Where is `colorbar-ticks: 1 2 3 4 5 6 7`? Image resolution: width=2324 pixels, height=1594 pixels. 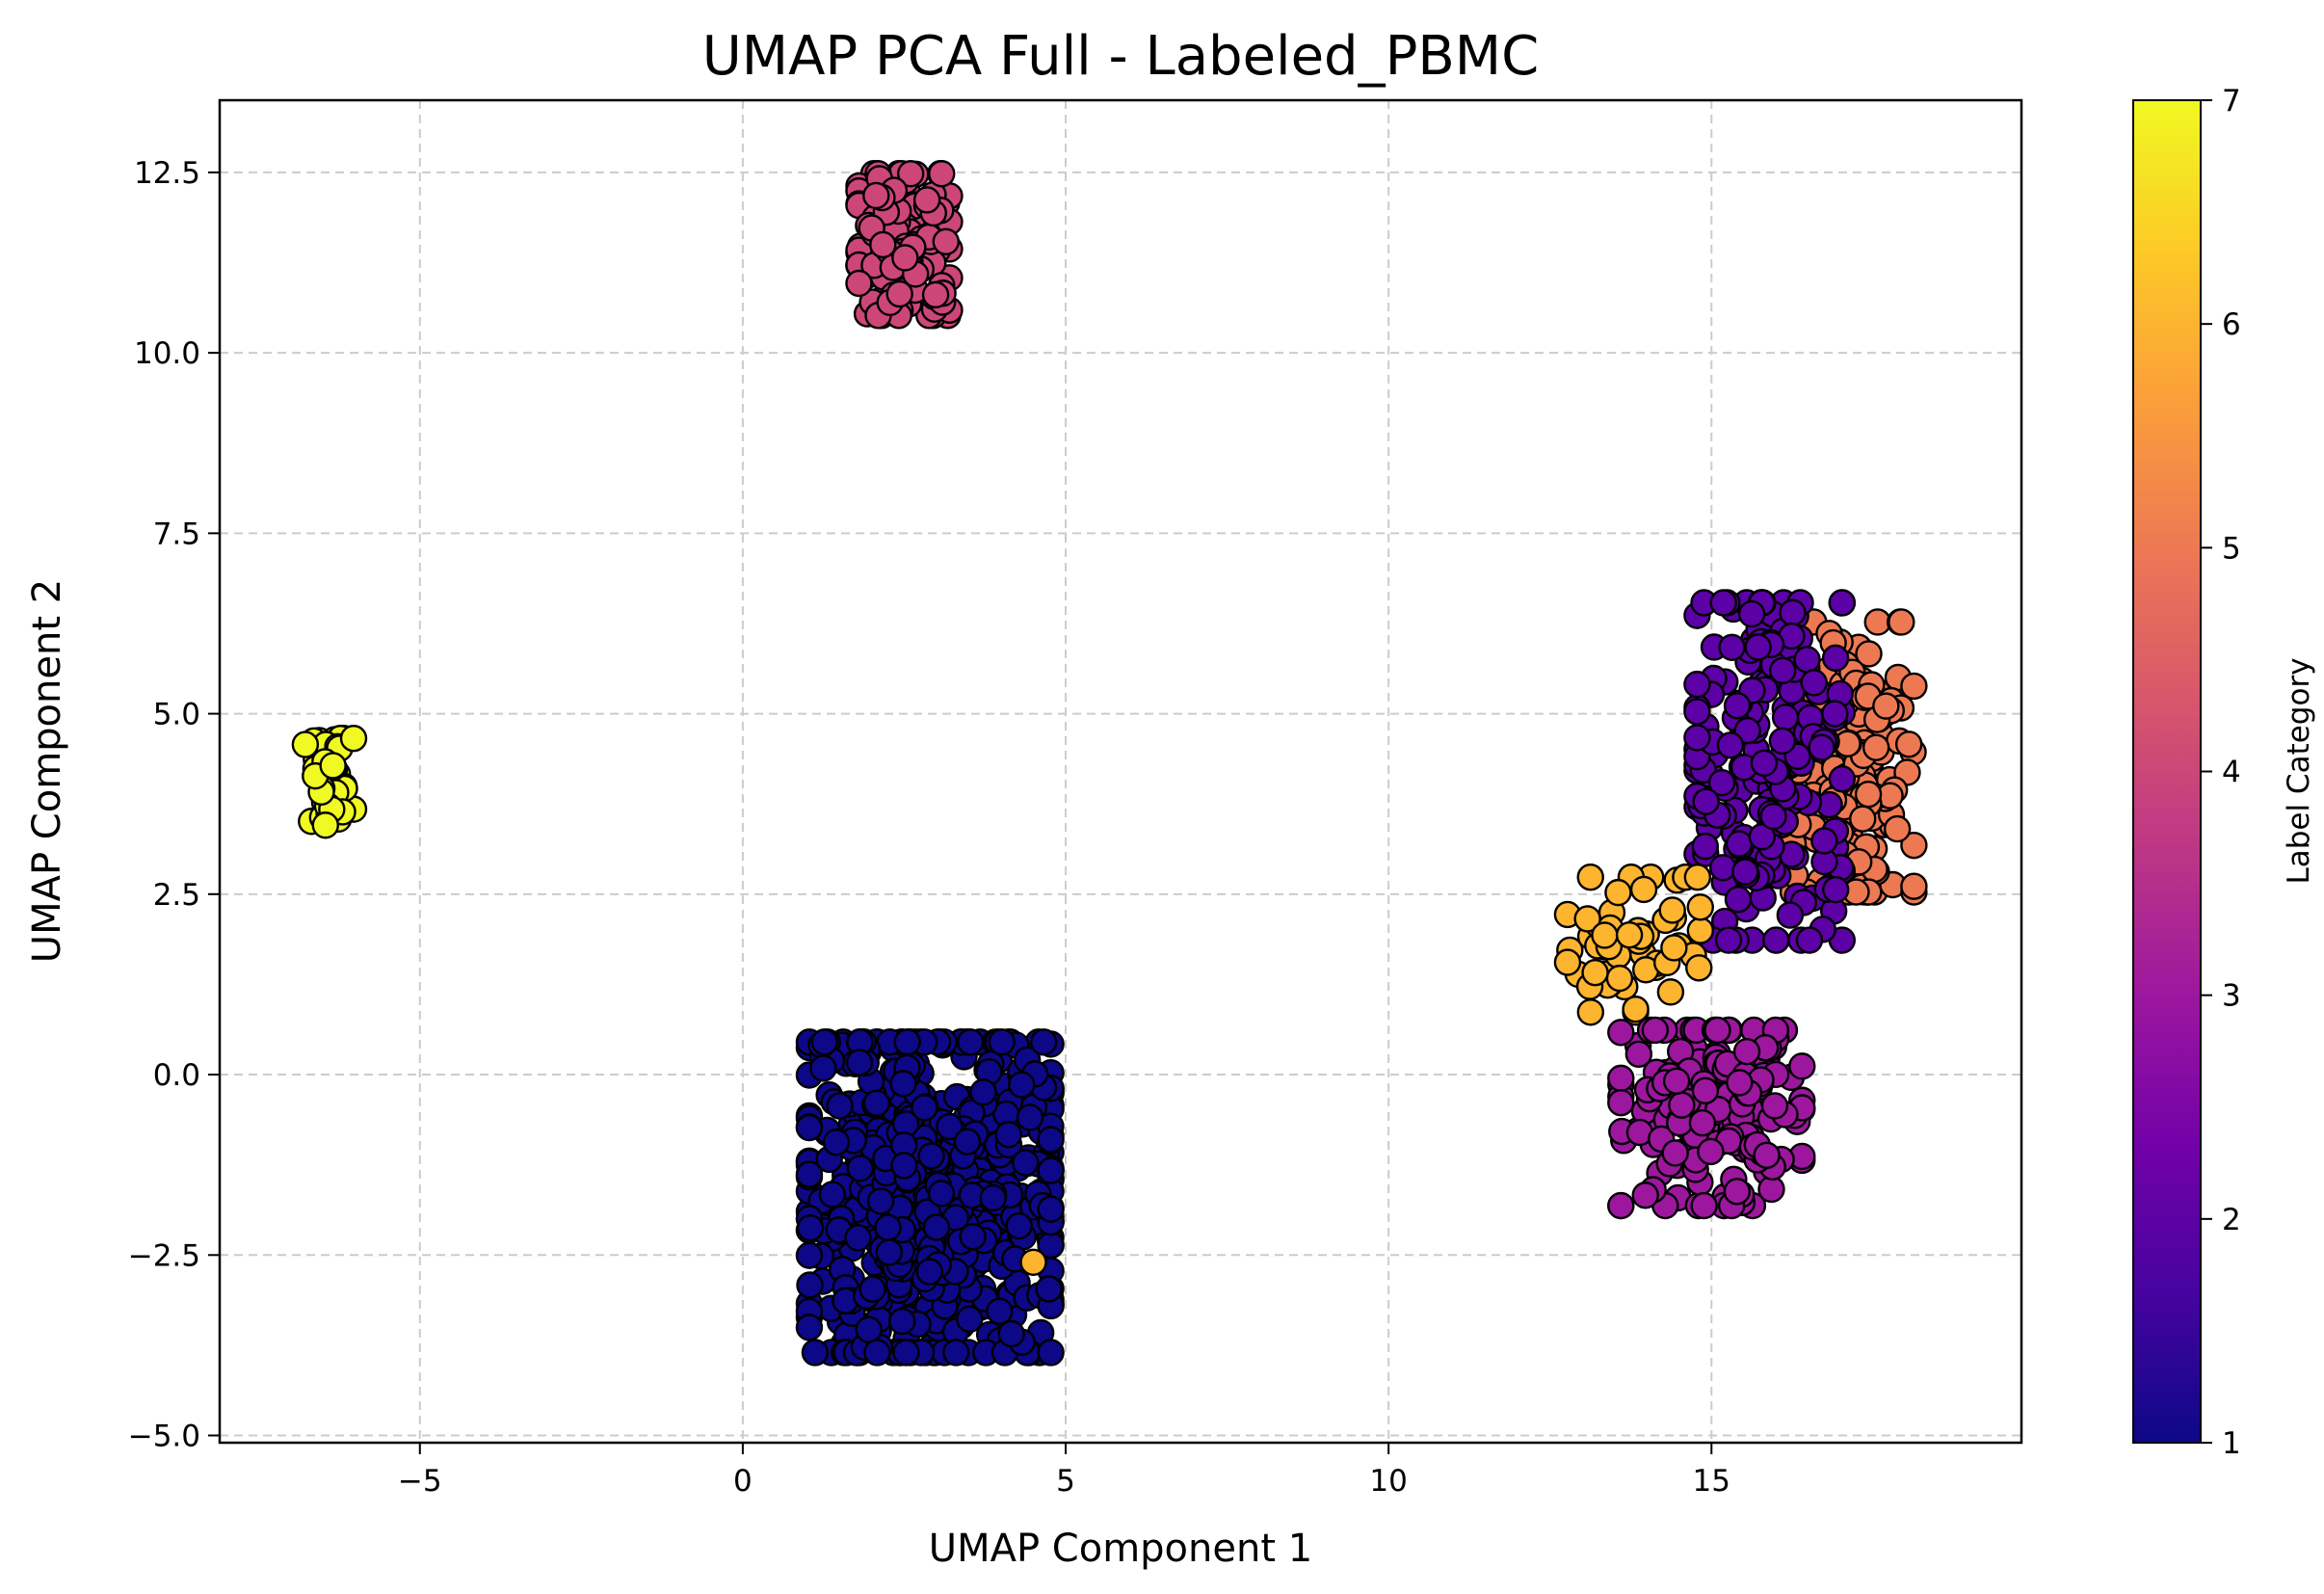
colorbar-ticks: 1 2 3 4 5 6 7 is located at coordinates (2221, 772).